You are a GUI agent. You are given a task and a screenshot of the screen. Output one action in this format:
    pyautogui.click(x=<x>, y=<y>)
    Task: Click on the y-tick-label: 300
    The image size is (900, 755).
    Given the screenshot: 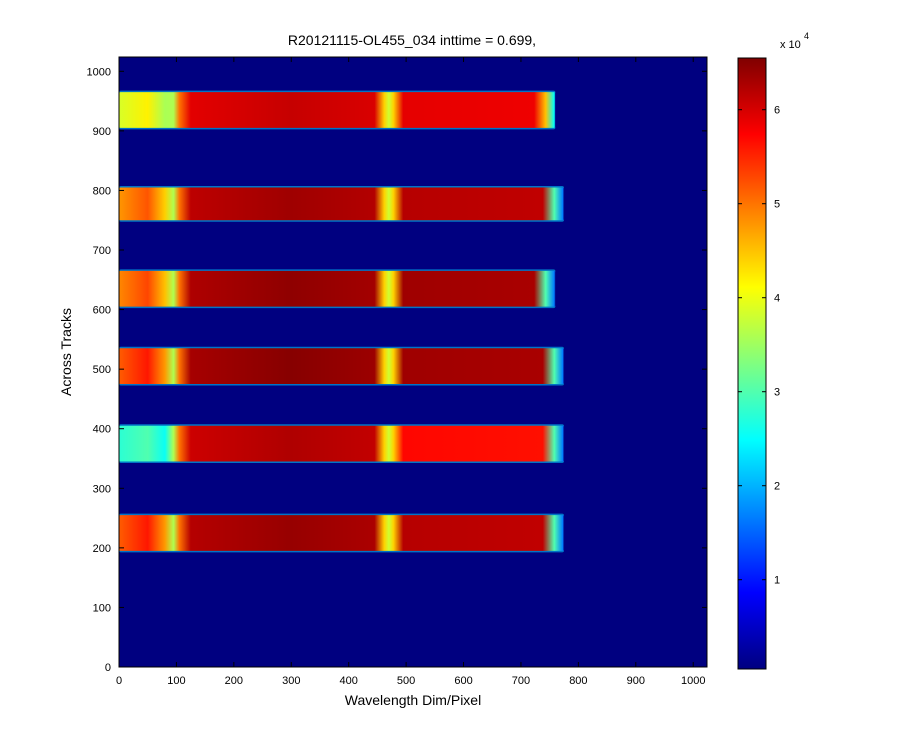 What is the action you would take?
    pyautogui.click(x=102, y=489)
    